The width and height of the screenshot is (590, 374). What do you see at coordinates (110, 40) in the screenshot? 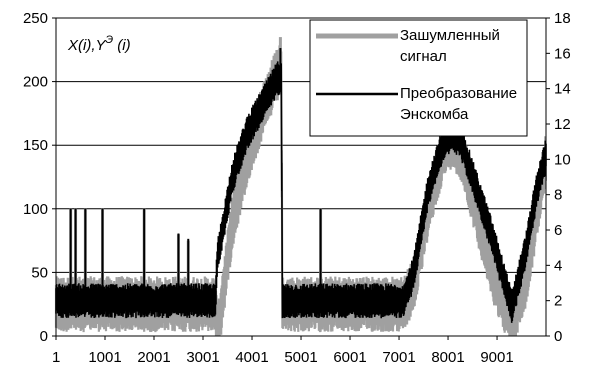
I see `annotation-sup: Э` at bounding box center [110, 40].